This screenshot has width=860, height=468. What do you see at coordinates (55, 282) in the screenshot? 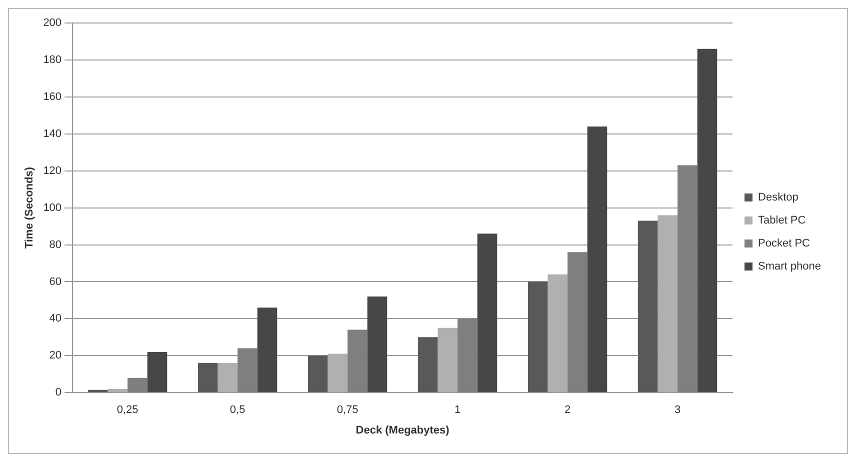
I see `y-tick-label: 60` at bounding box center [55, 282].